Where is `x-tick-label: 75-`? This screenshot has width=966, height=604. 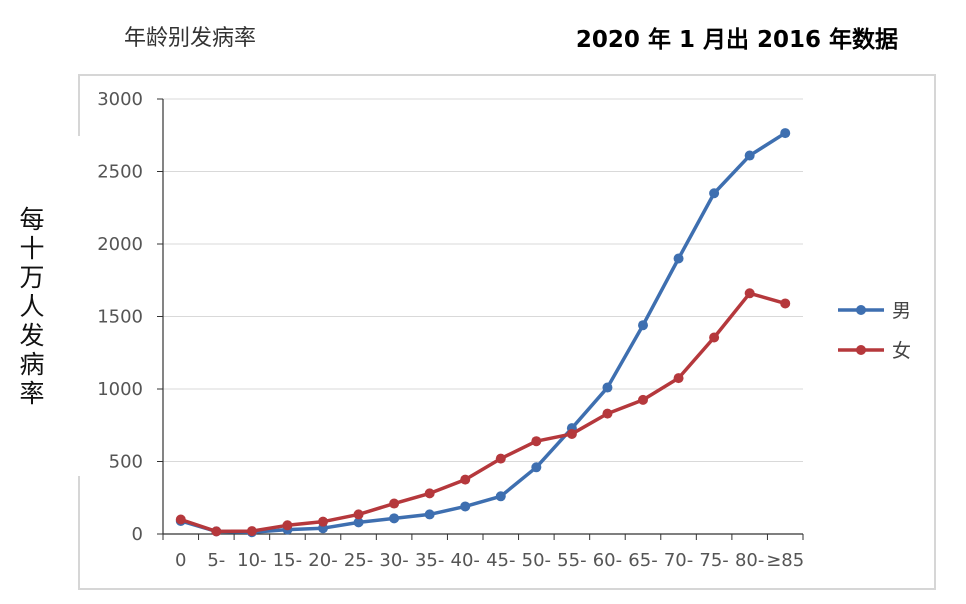
x-tick-label: 75- is located at coordinates (713, 560).